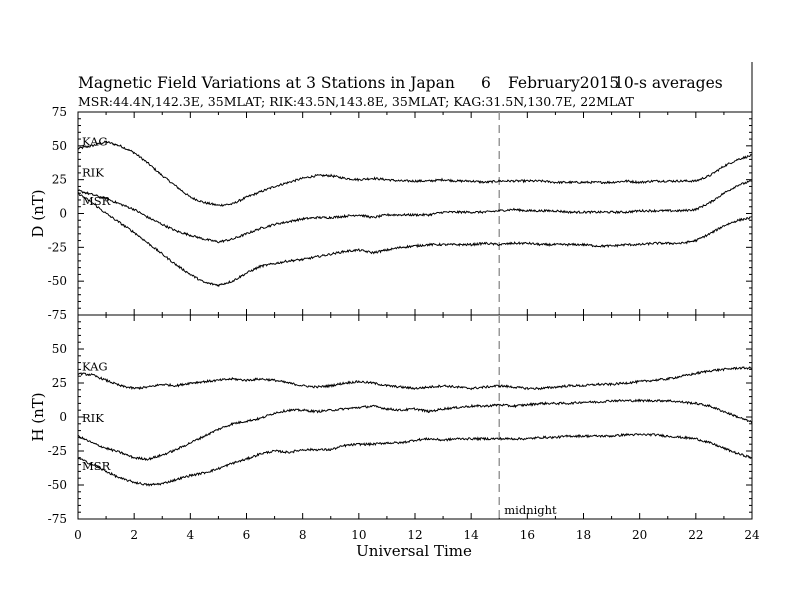 Image resolution: width=792 pixels, height=612 pixels. Describe the element at coordinates (563, 83) in the screenshot. I see `chart-date-month-year: February2015` at that location.